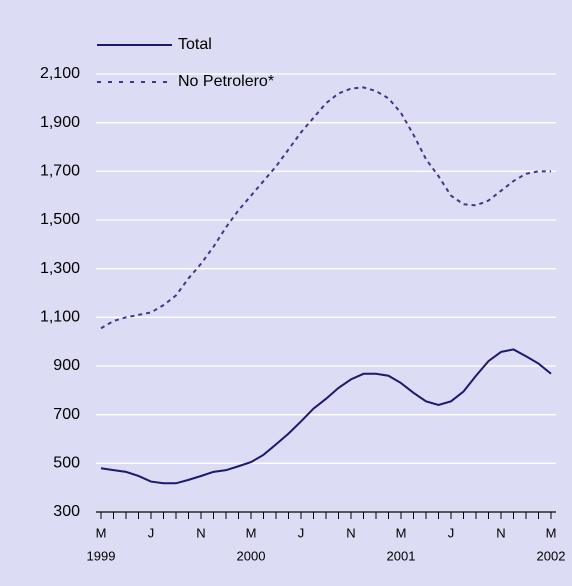 This screenshot has width=572, height=586. What do you see at coordinates (66, 463) in the screenshot?
I see `y-tick-label: 500` at bounding box center [66, 463].